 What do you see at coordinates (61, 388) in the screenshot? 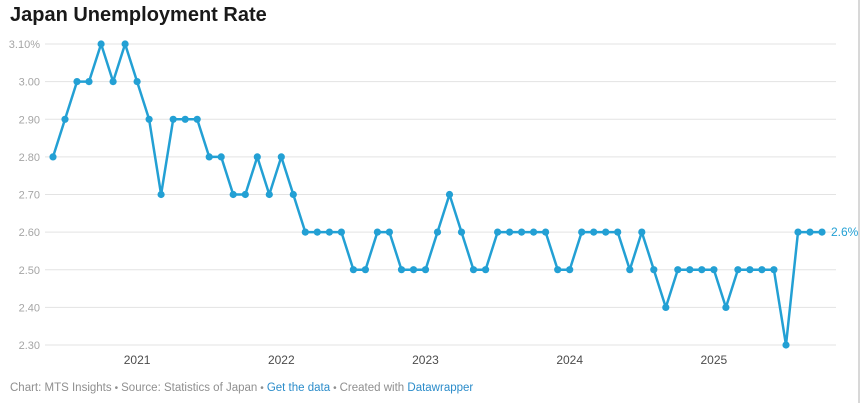
I see `chart-credit: Chart: MTS Insights` at bounding box center [61, 388].